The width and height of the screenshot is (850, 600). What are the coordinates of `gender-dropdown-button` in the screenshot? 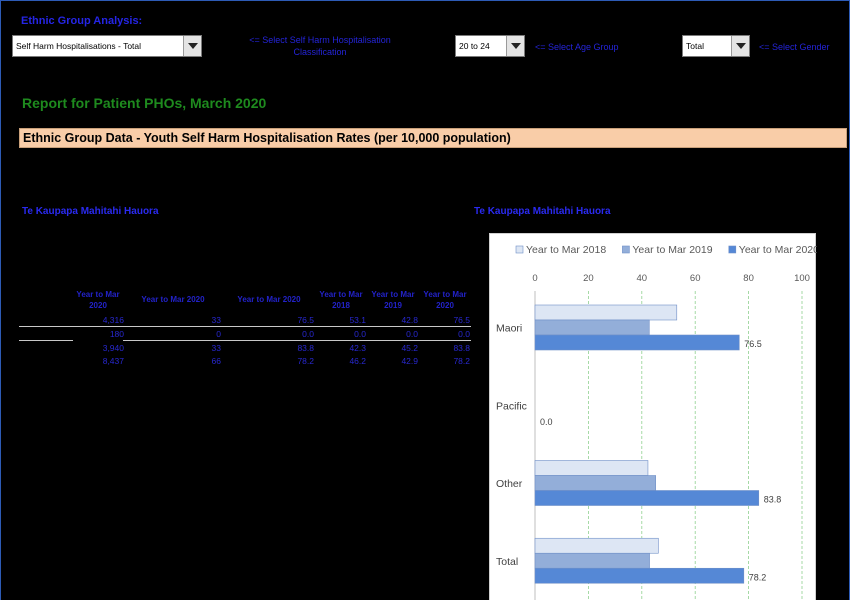 It's located at (740, 46).